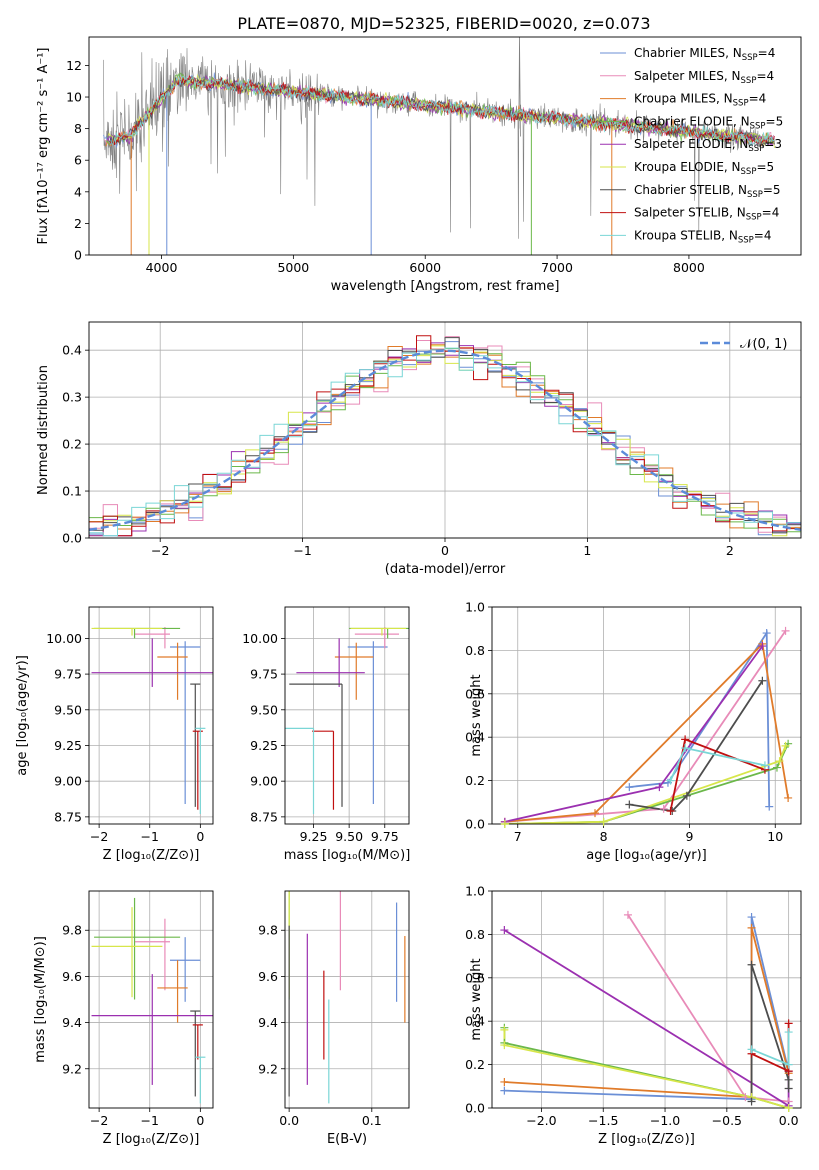 Image resolution: width=819 pixels, height=1170 pixels. What do you see at coordinates (445, 569) in the screenshot?
I see `x-axis-label: (data-model)/error` at bounding box center [445, 569].